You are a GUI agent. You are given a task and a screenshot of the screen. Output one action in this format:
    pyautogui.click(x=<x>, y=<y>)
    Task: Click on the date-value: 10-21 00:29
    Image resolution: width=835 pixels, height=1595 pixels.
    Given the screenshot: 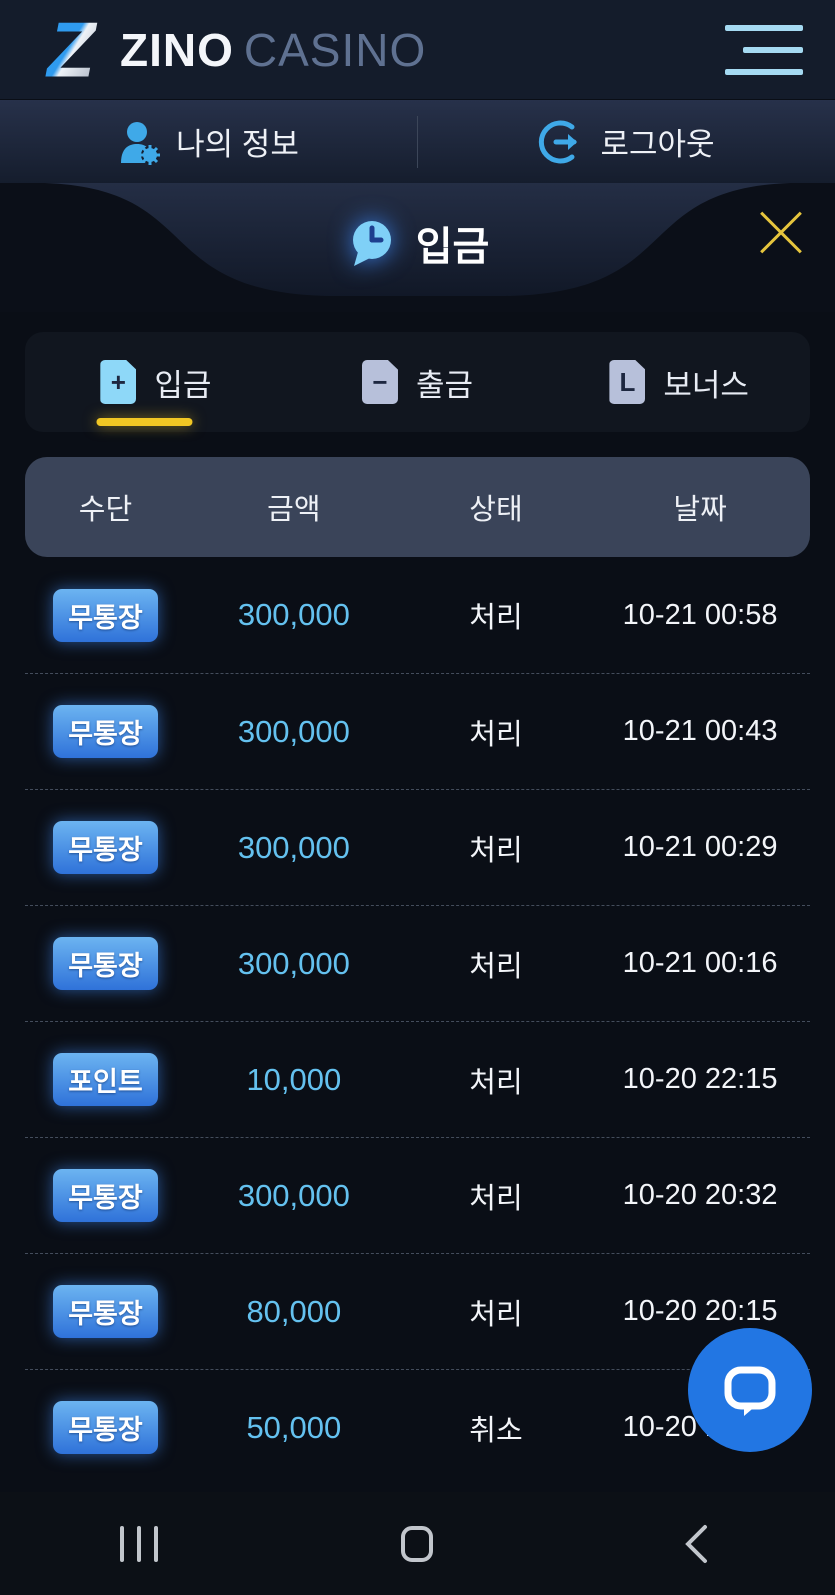 What is the action you would take?
    pyautogui.click(x=700, y=847)
    